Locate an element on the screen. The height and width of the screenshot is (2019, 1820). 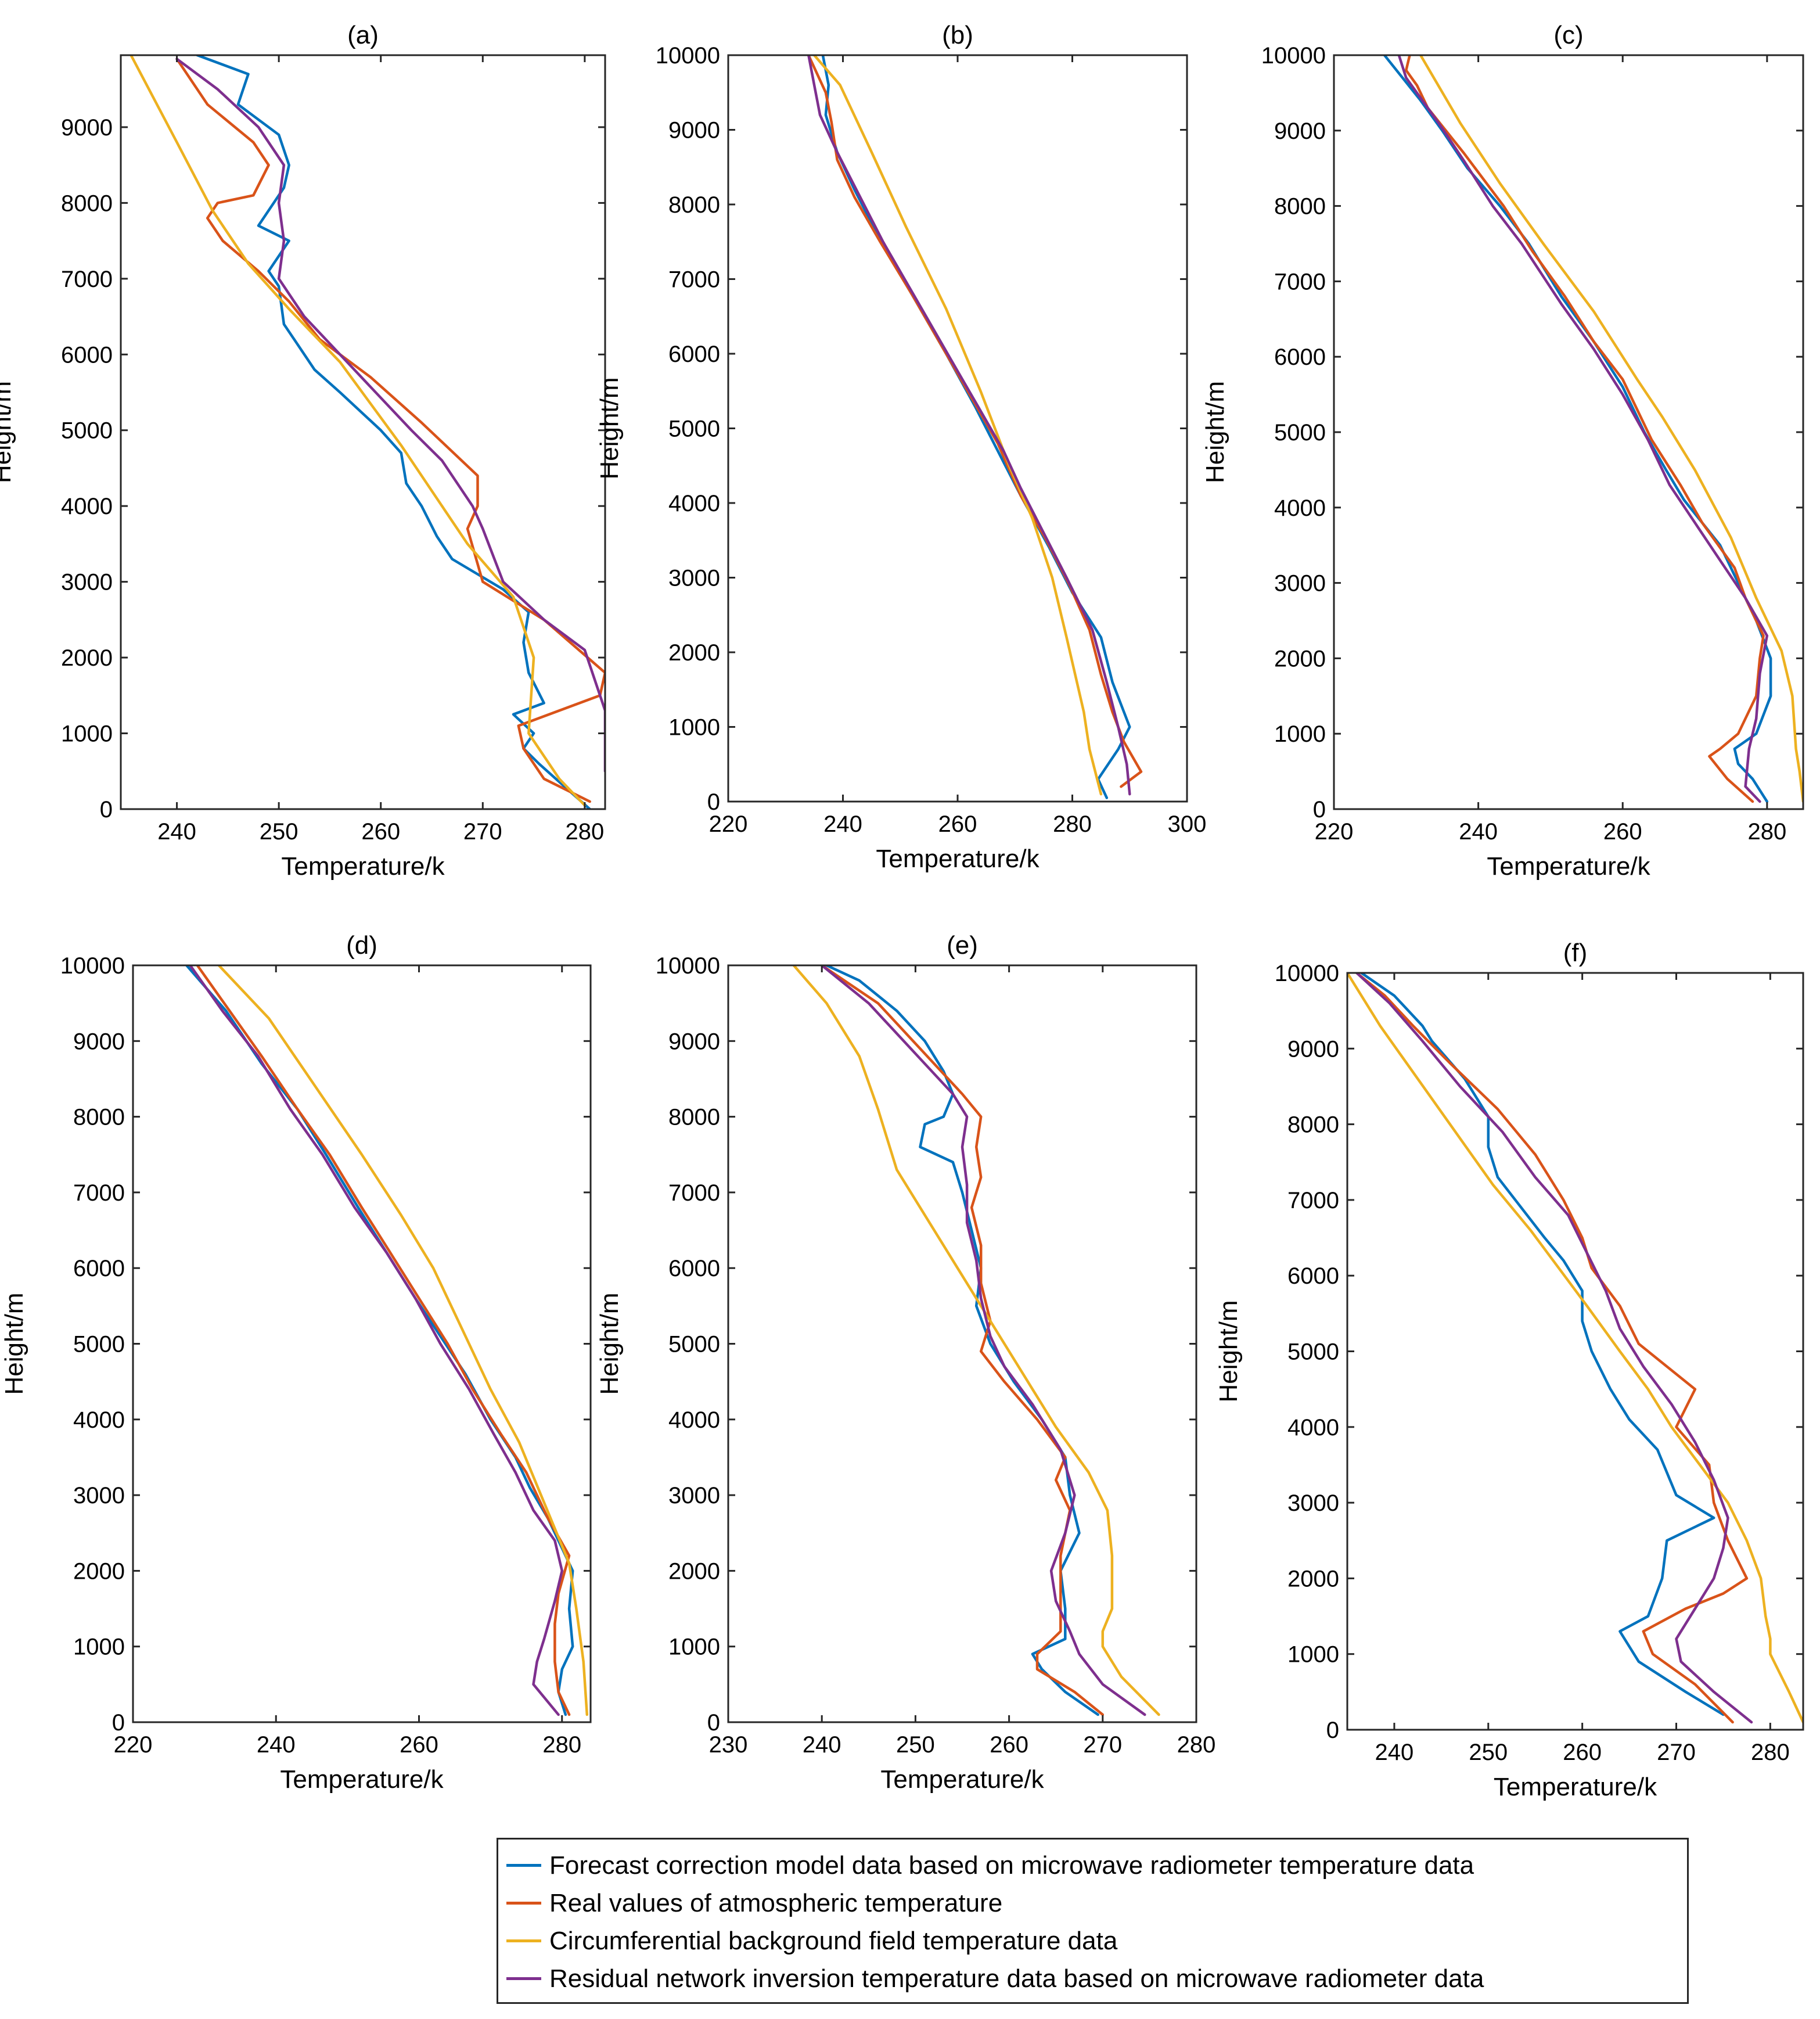
chart-title: (a) is located at coordinates (363, 35).